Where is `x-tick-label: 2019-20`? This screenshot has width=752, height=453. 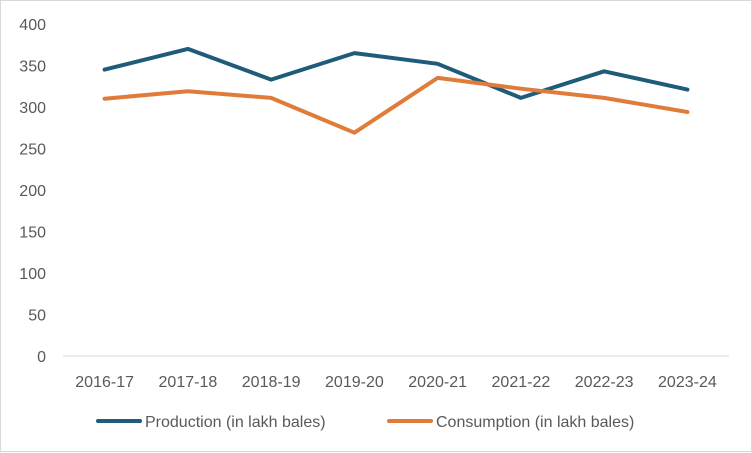 x-tick-label: 2019-20 is located at coordinates (354, 382).